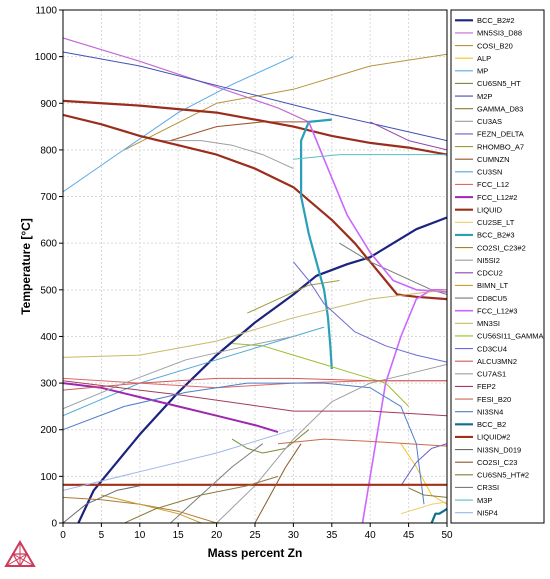 This screenshot has width=550, height=579. Describe the element at coordinates (101, 504) in the screenshot. I see `series-line-ni3sn-d019` at that location.